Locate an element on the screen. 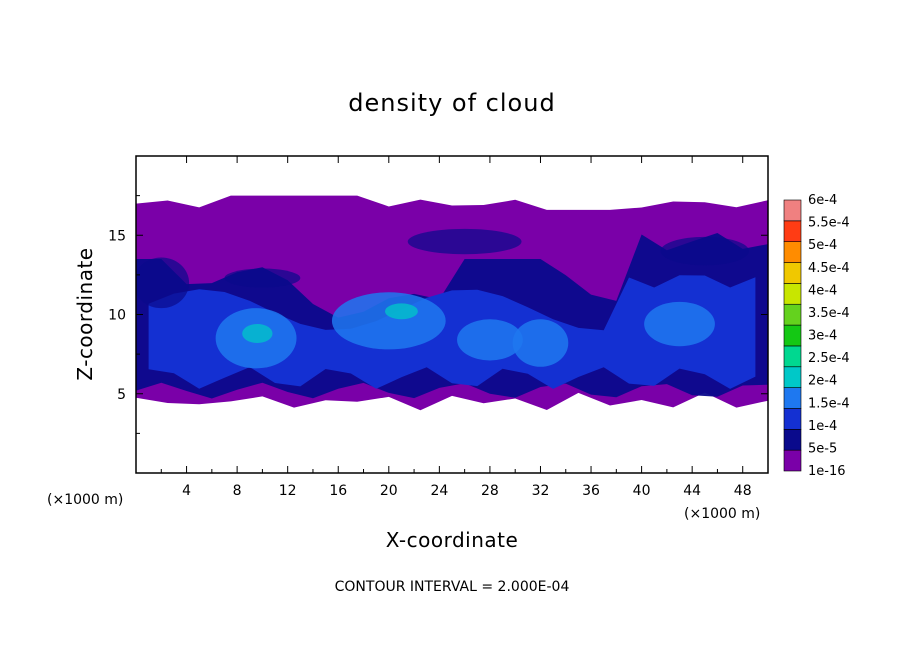  colorbar-label: 5.5e-4 is located at coordinates (829, 223).